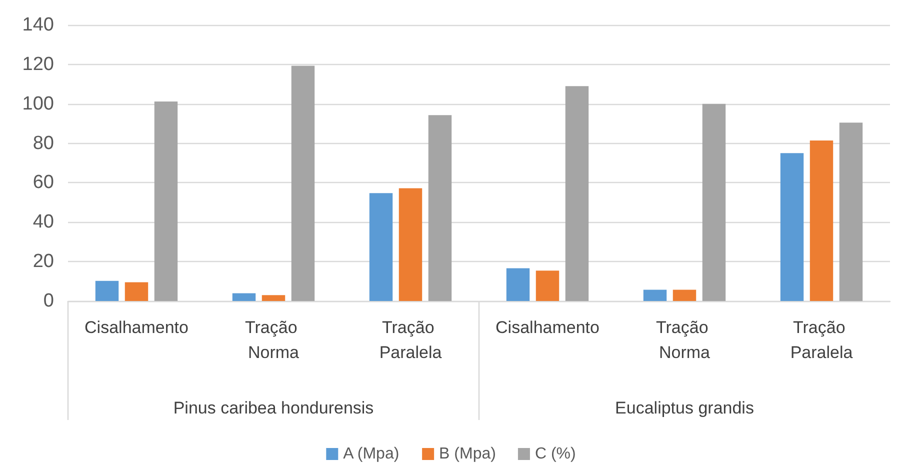  What do you see at coordinates (48, 301) in the screenshot?
I see `y-tick-label: 0` at bounding box center [48, 301].